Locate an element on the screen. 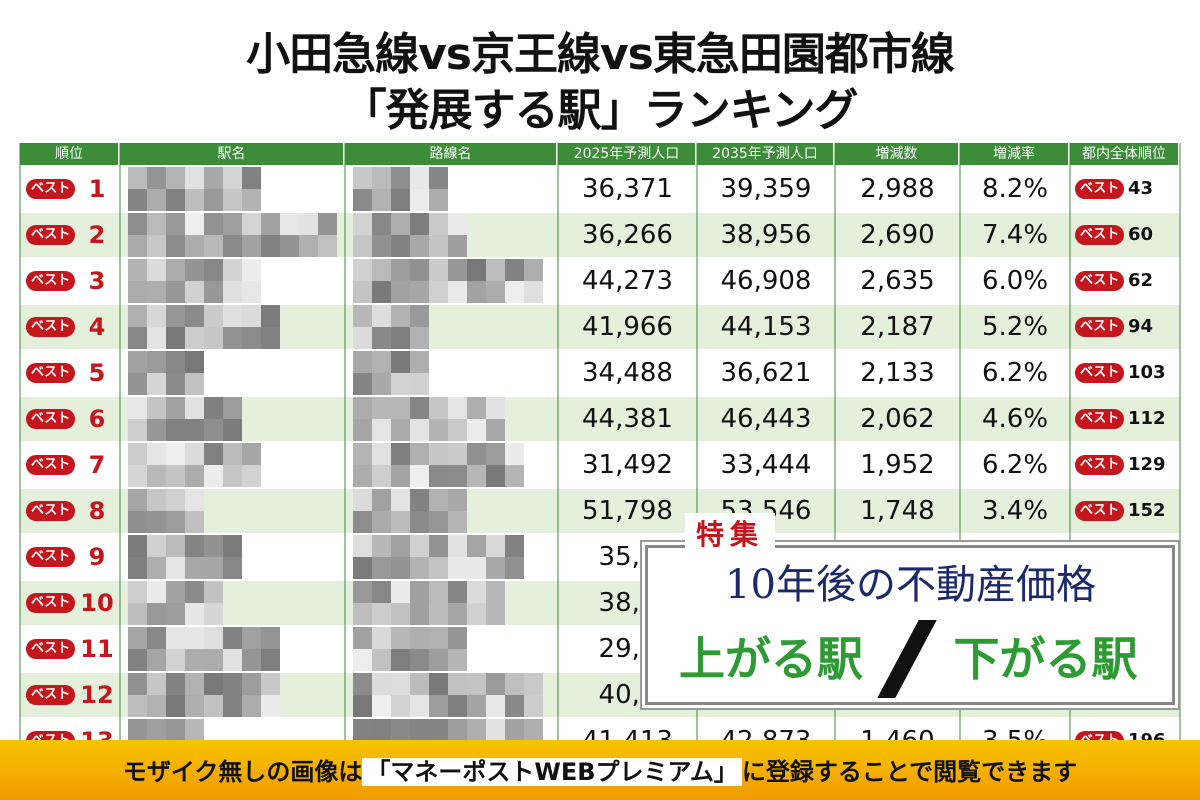 The width and height of the screenshot is (1200, 800). tokyo-rank: 62 is located at coordinates (1141, 280).